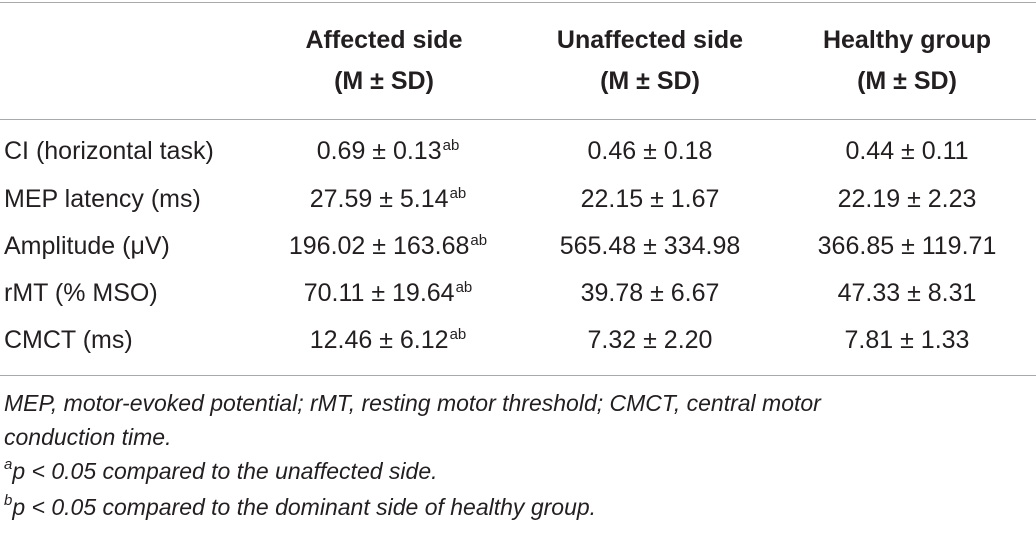 This screenshot has width=1036, height=533. I want to click on unaffected-value: 39.78 ± 6.67, so click(650, 293).